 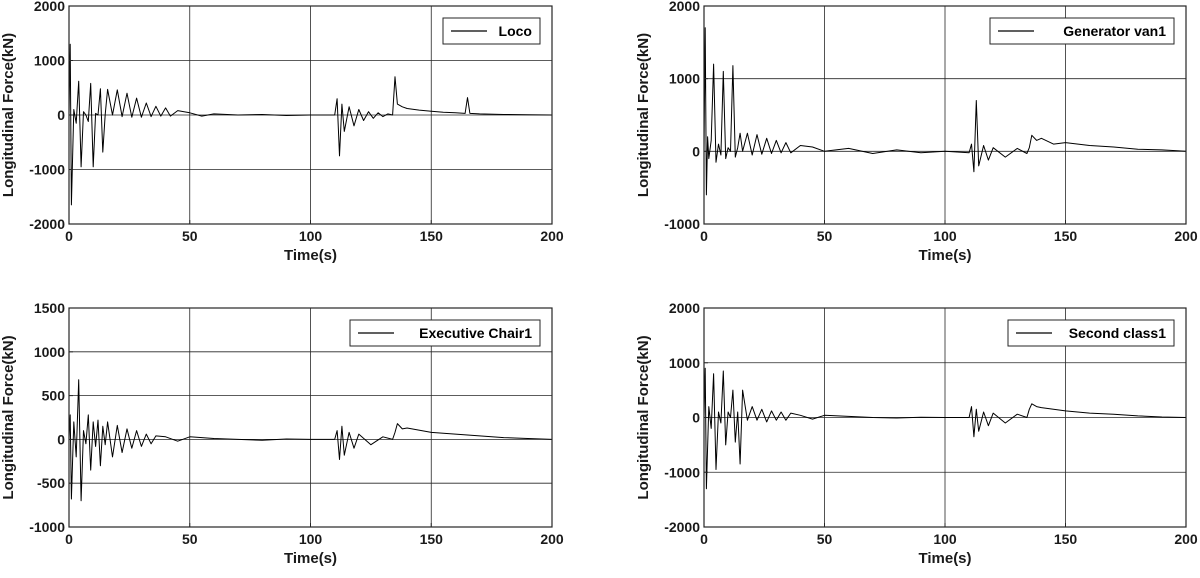 I want to click on legend-label: Generator van1, so click(x=1114, y=31).